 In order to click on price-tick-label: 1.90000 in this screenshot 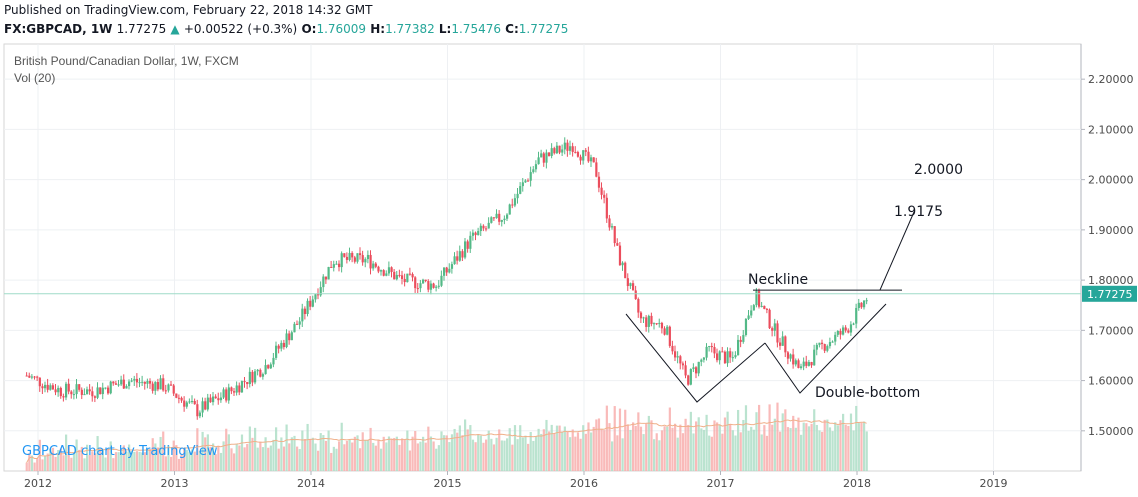, I will do `click(1111, 230)`.